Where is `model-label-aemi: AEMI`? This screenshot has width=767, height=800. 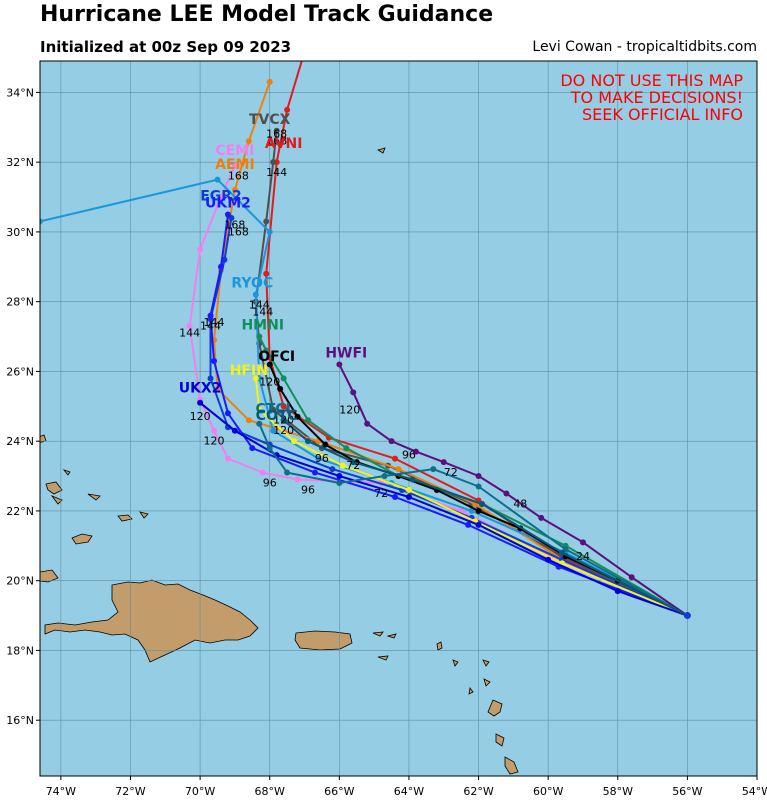
model-label-aemi: AEMI is located at coordinates (235, 165).